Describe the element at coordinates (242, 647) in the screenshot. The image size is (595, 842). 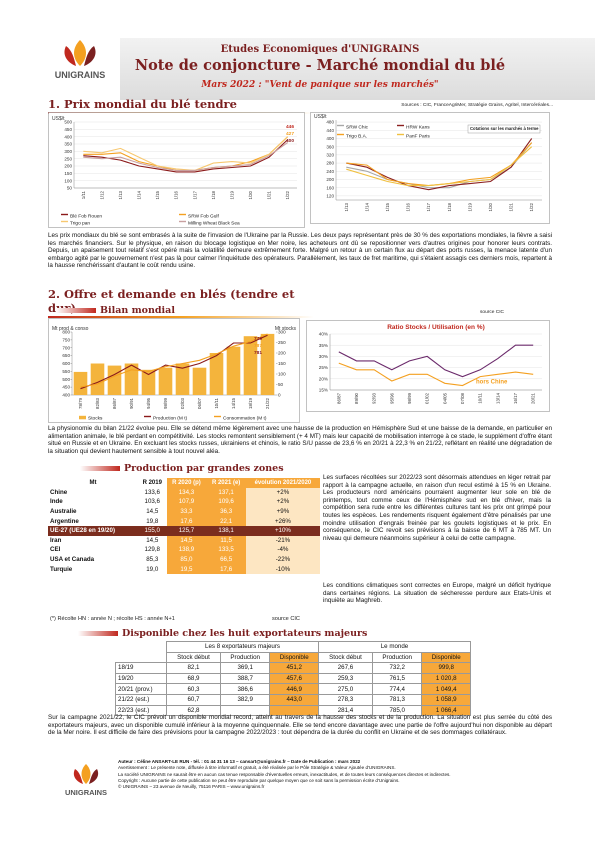
I see `table-group-cell: Les 8 exportateurs majeurs` at that location.